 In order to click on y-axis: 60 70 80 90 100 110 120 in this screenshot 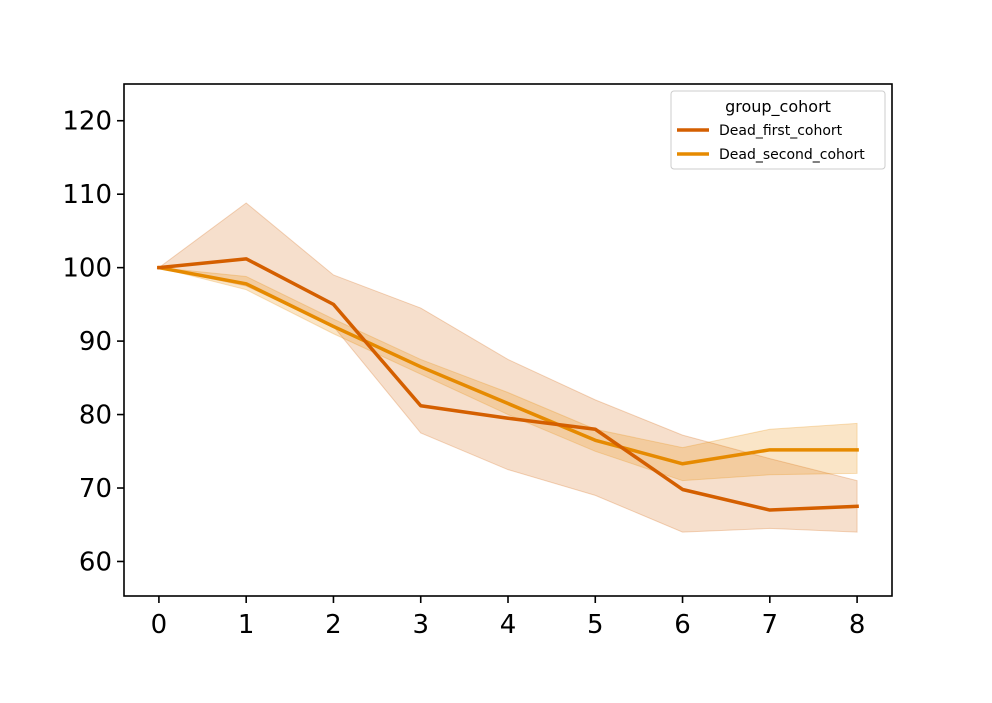, I will do `click(93, 342)`.